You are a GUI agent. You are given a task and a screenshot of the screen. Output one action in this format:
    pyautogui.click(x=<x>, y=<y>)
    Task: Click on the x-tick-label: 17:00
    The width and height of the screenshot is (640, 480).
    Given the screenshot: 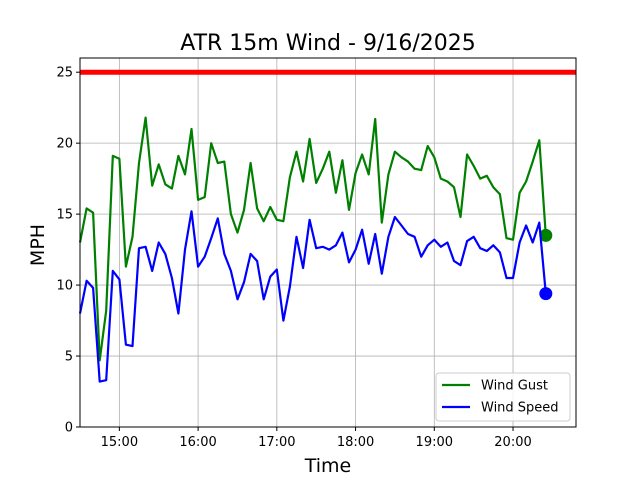 What is the action you would take?
    pyautogui.click(x=276, y=442)
    